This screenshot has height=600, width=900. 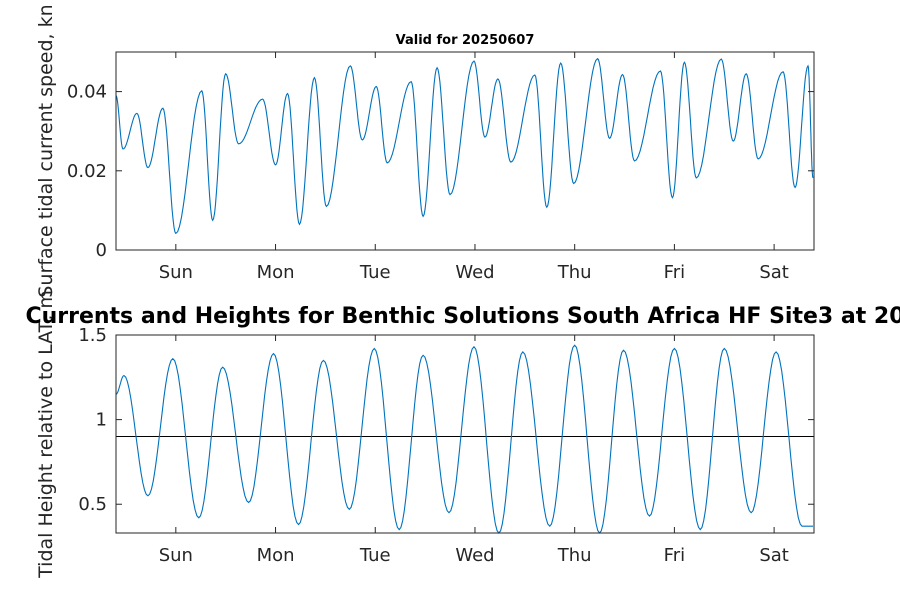 I want to click on tidal-height-x-tick-label: Fri, so click(x=674, y=555).